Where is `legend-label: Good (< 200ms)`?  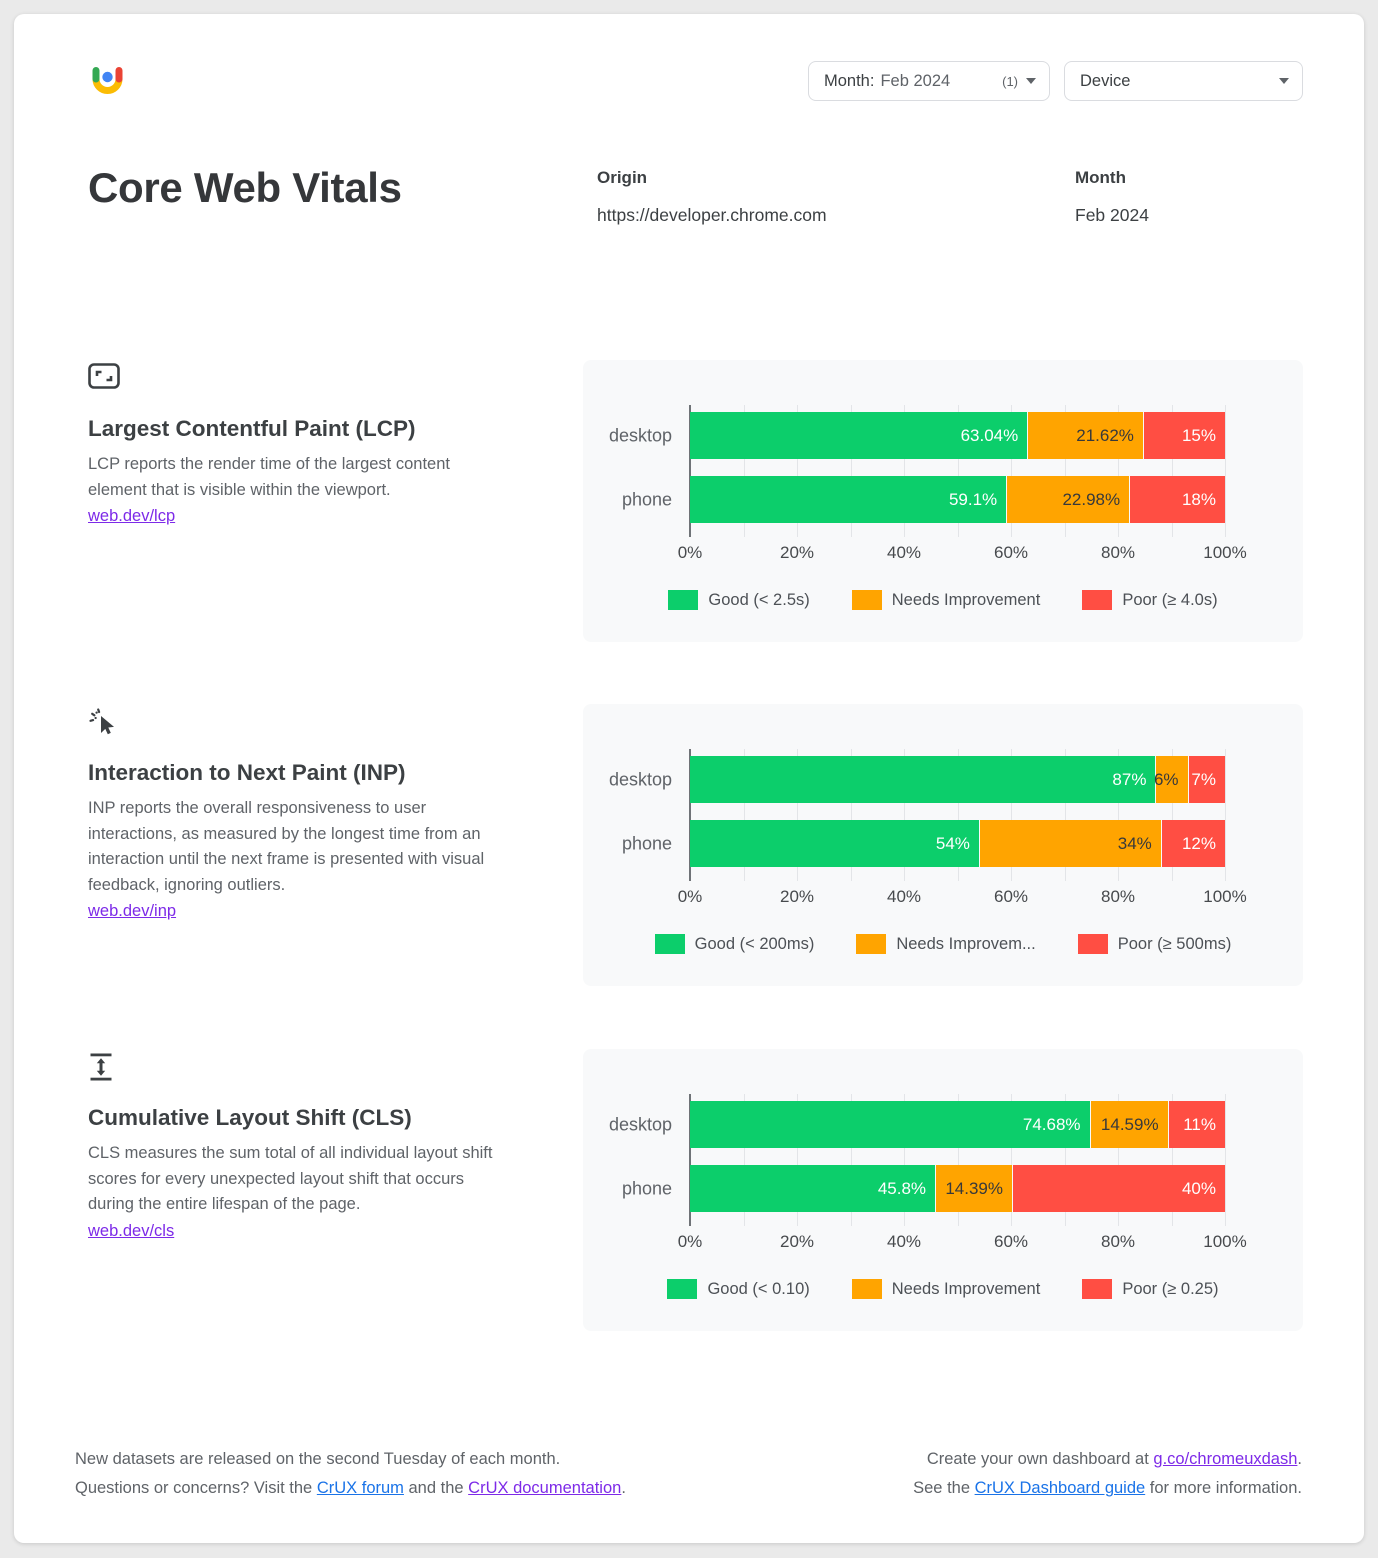
legend-label: Good (< 200ms) is located at coordinates (754, 943).